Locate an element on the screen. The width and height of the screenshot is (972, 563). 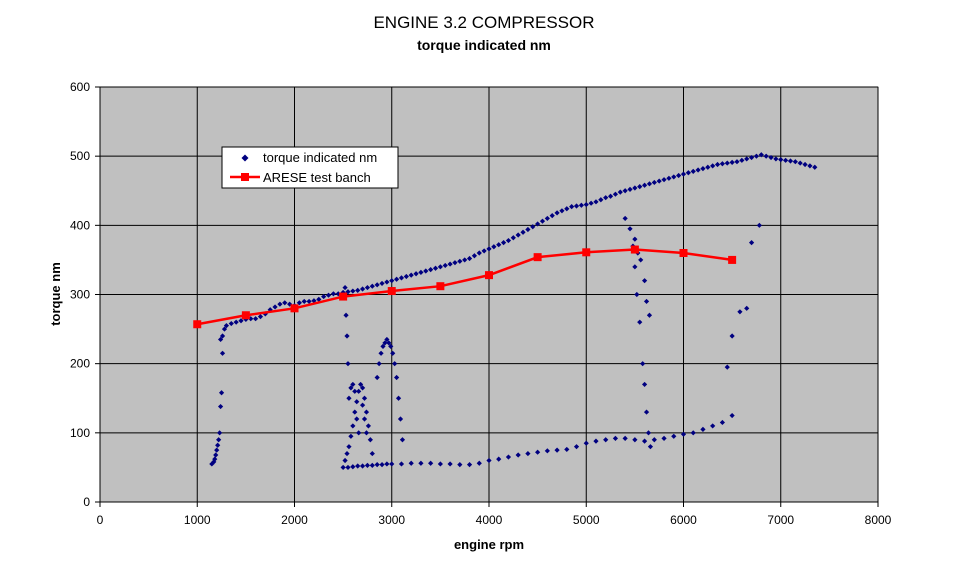
x-tick-label: 8000 is located at coordinates (878, 520).